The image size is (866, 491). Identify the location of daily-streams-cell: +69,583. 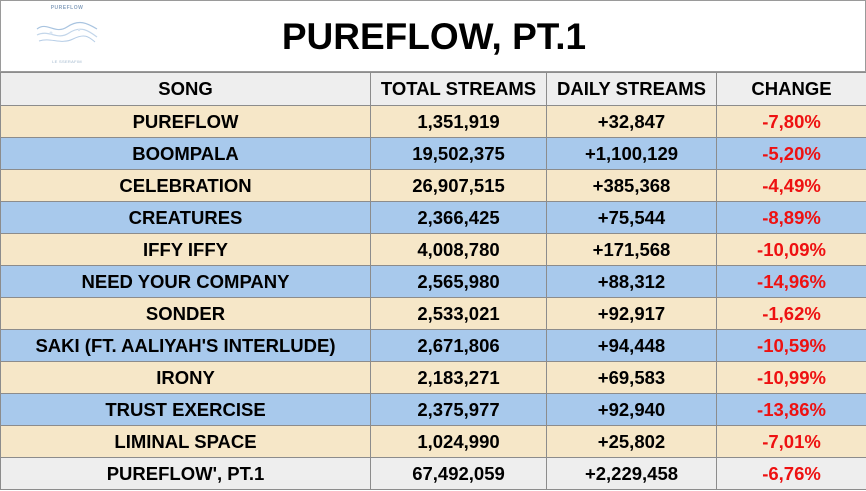
(631, 377).